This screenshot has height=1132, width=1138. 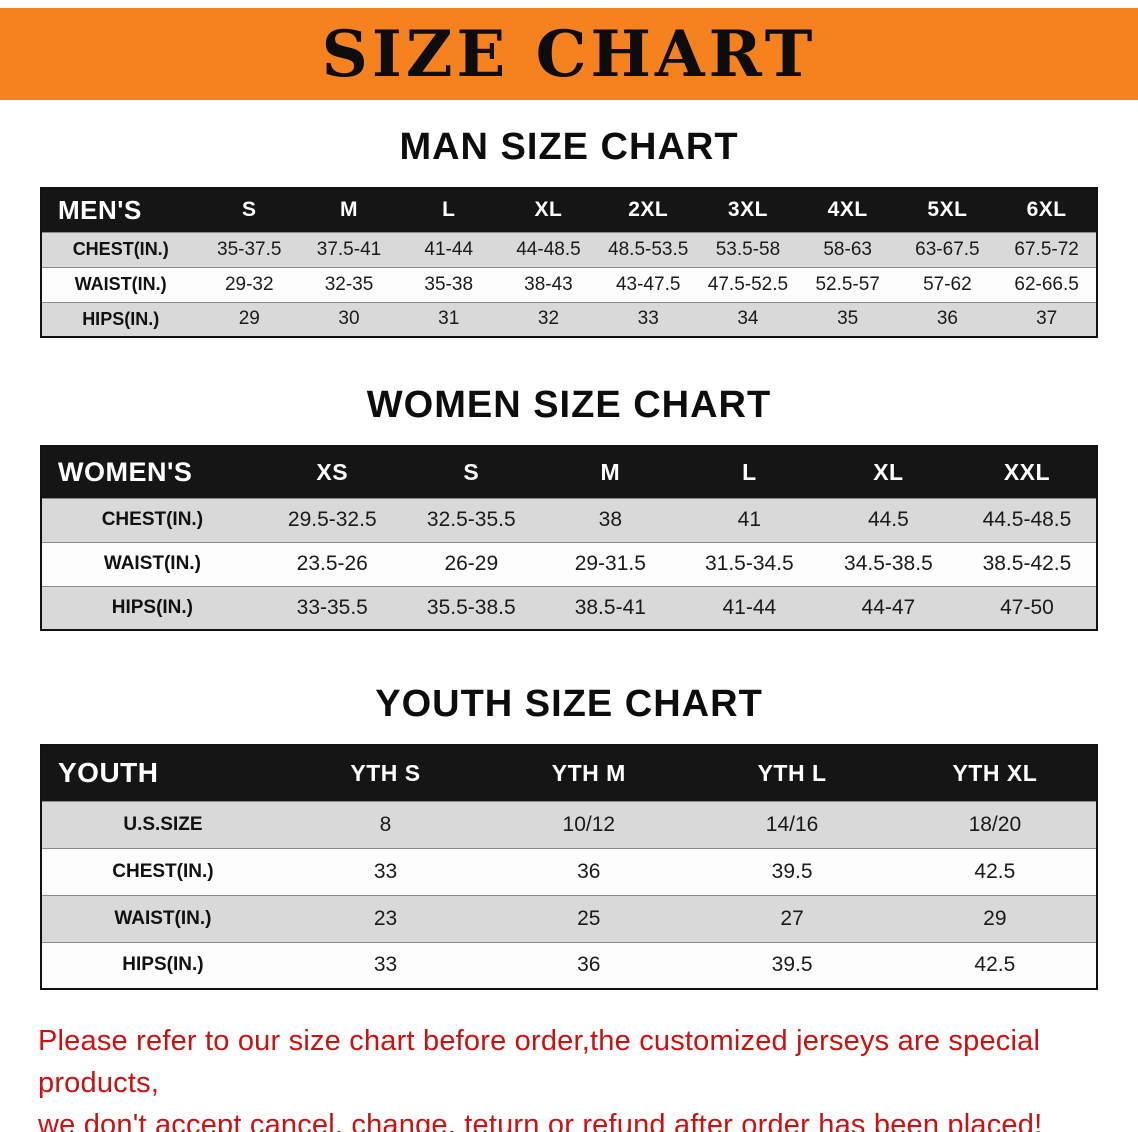 What do you see at coordinates (995, 773) in the screenshot?
I see `column-header: YTH XL` at bounding box center [995, 773].